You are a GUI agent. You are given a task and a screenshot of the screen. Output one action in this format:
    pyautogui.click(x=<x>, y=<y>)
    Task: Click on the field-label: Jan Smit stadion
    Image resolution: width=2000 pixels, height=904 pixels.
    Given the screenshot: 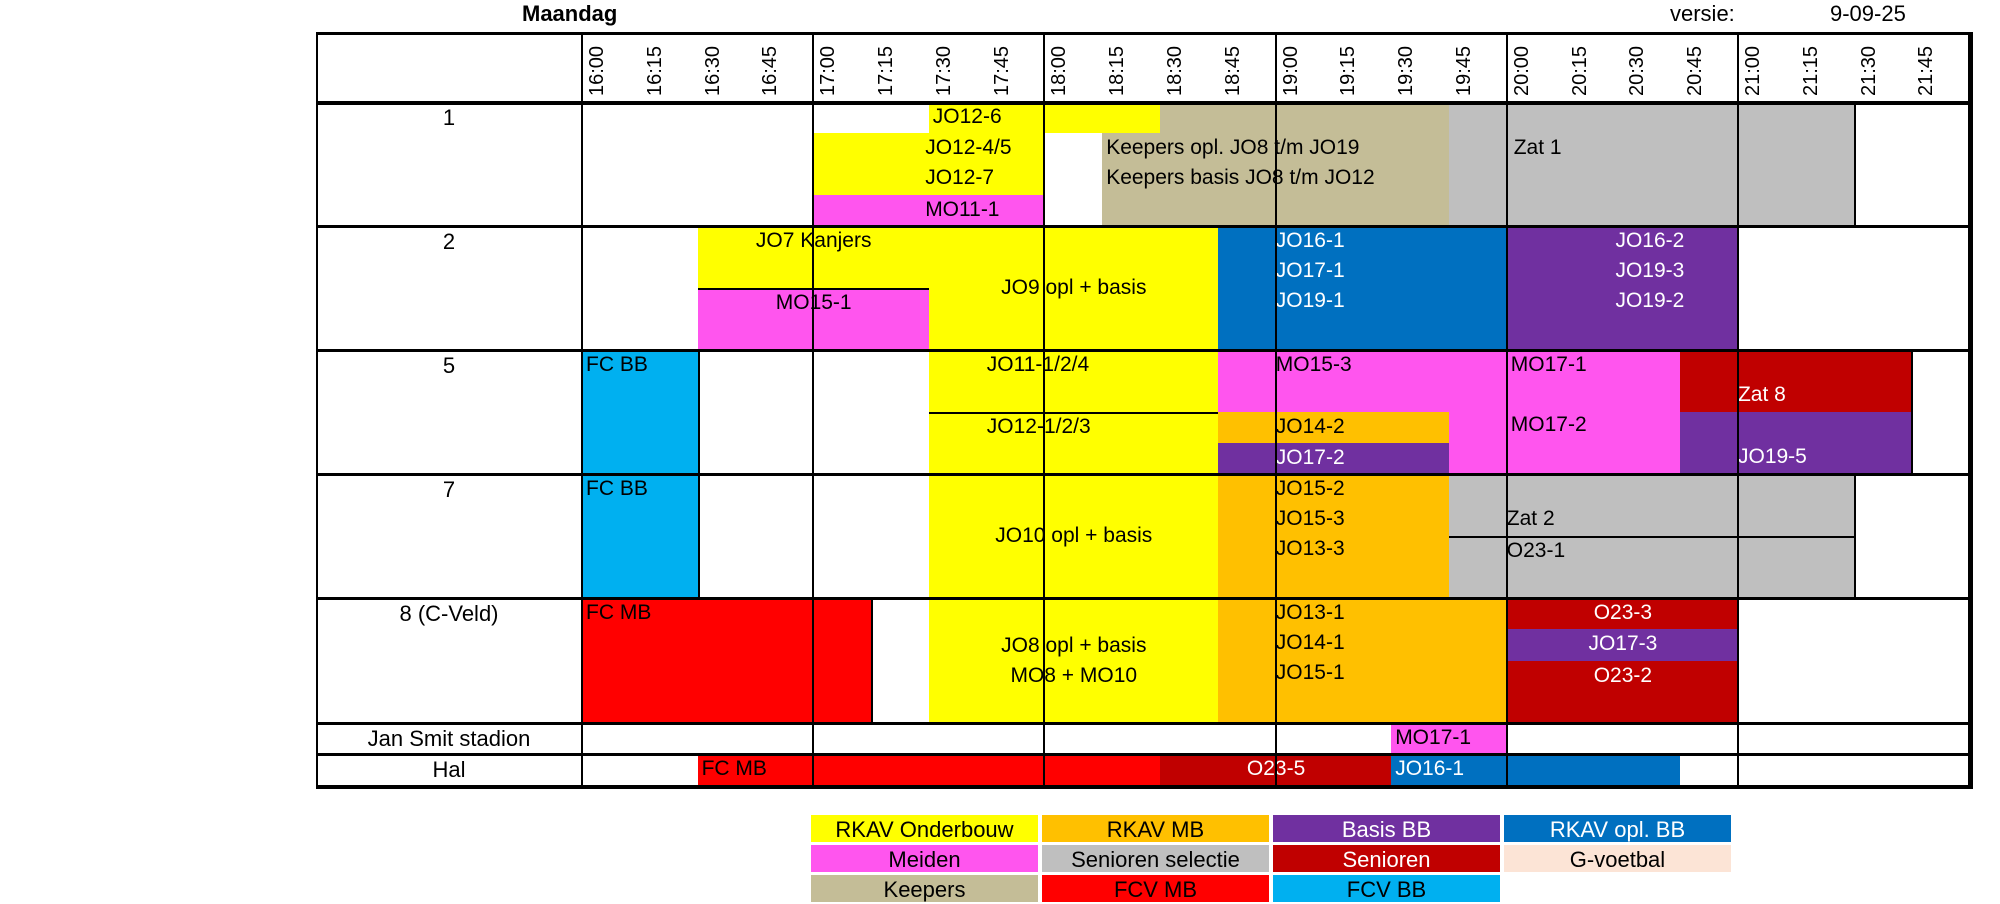 What is the action you would take?
    pyautogui.click(x=449, y=738)
    